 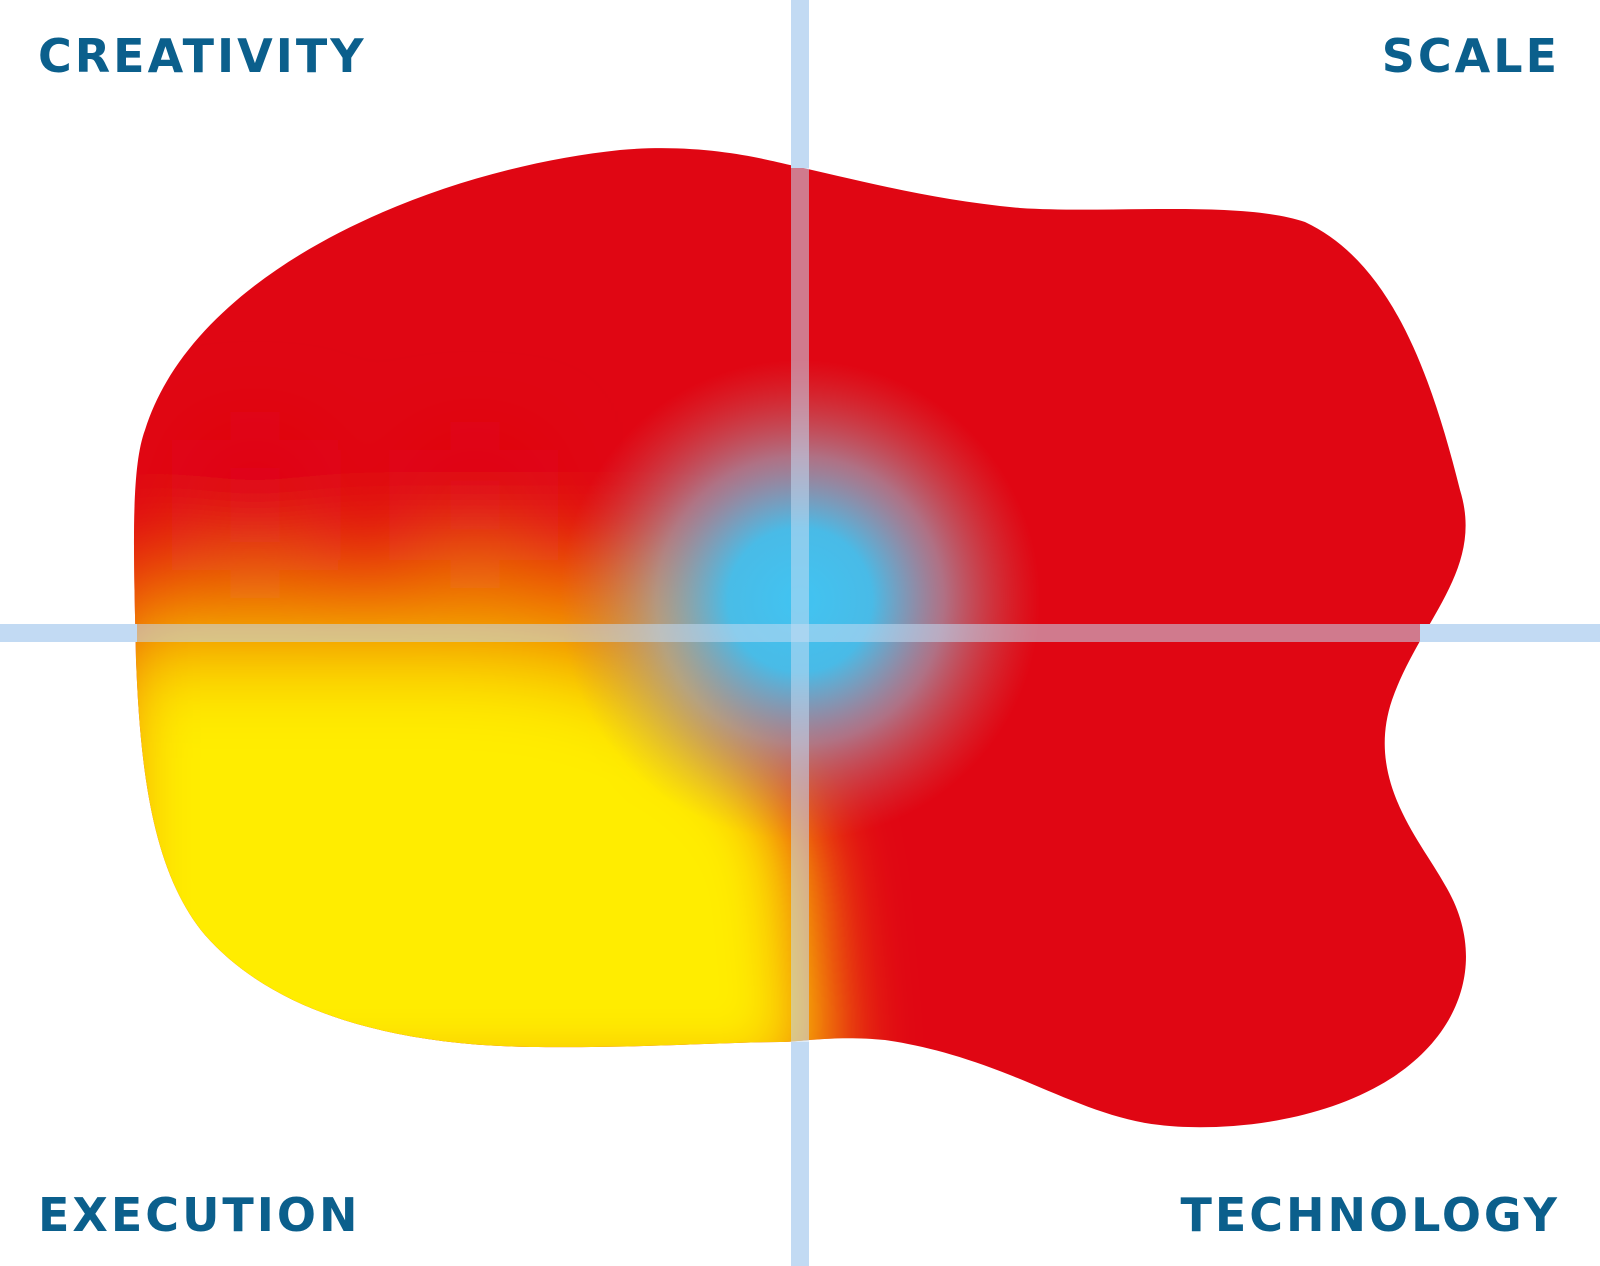 What do you see at coordinates (68, 633) in the screenshot?
I see `horizontal-axis-outer-left` at bounding box center [68, 633].